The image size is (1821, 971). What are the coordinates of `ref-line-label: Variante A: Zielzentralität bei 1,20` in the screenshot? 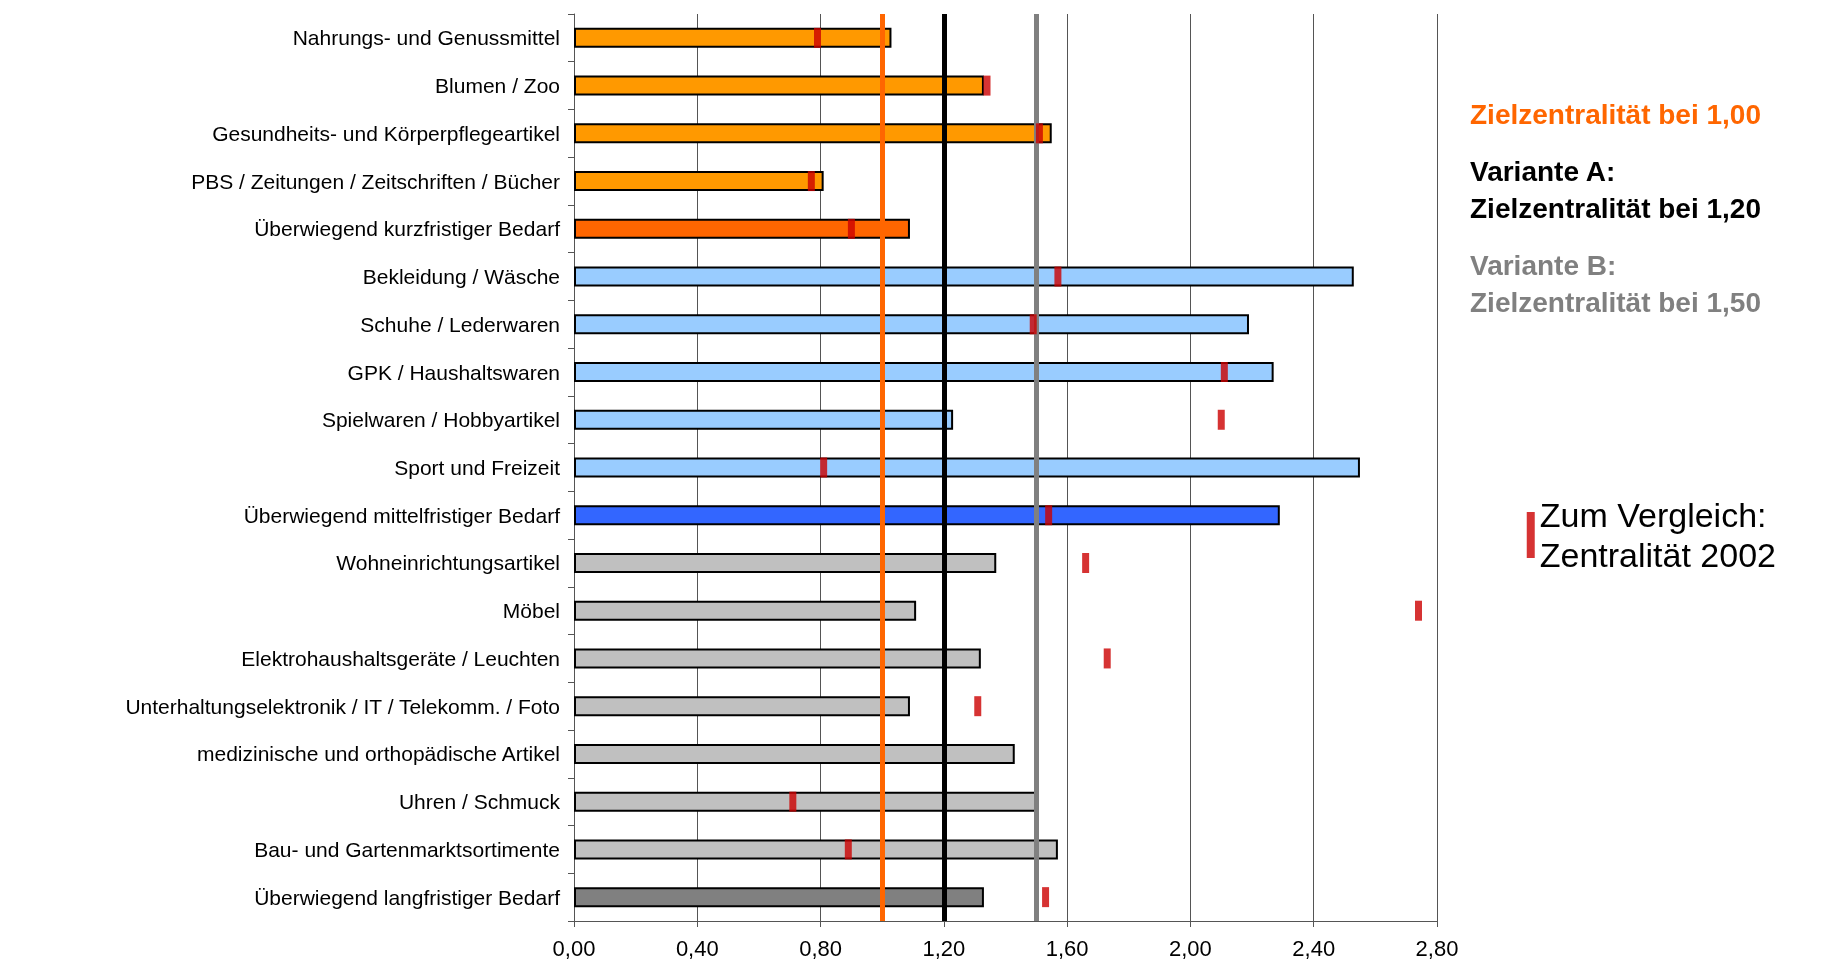 It's located at (1615, 190).